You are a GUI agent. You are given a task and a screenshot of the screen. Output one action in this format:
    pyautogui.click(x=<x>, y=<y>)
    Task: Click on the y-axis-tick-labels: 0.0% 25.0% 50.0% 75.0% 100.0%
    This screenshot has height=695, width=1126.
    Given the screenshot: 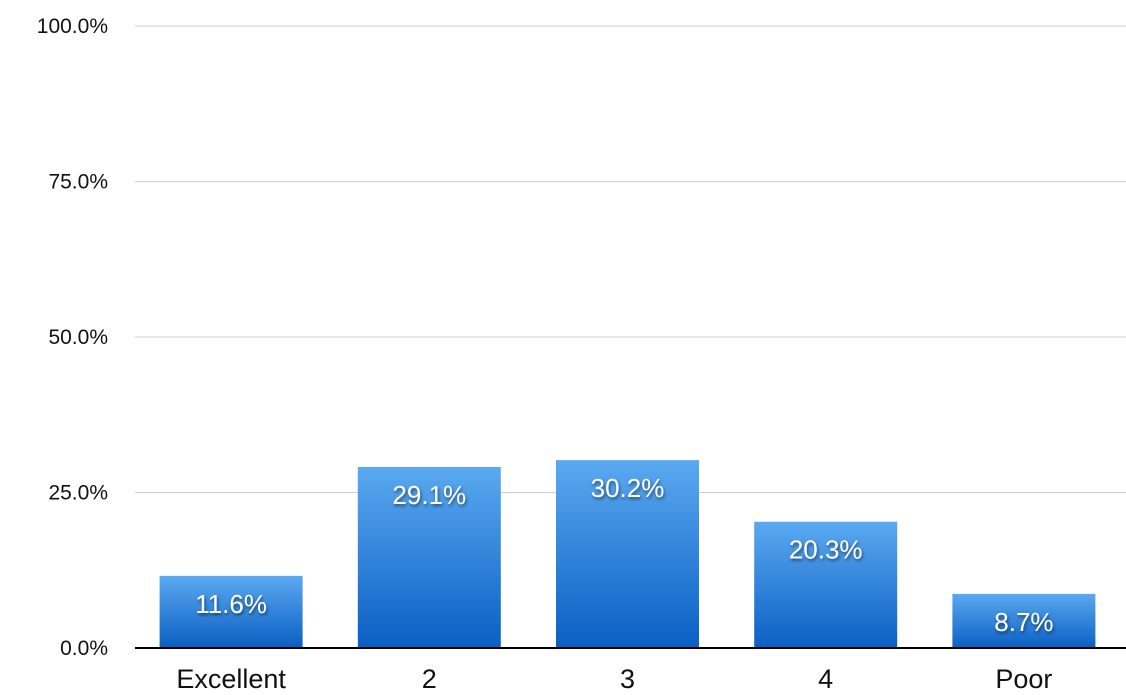 What is the action you would take?
    pyautogui.click(x=72, y=337)
    